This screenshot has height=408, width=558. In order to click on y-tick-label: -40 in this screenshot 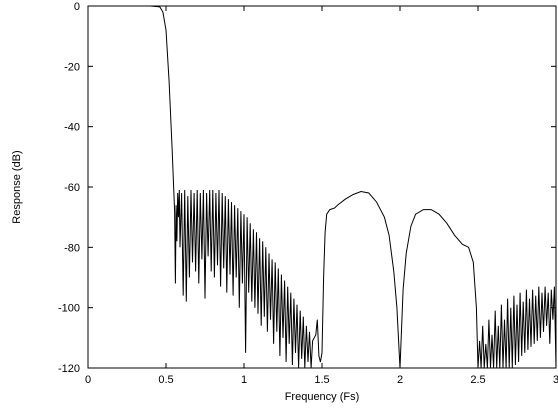, I will do `click(72, 128)`.